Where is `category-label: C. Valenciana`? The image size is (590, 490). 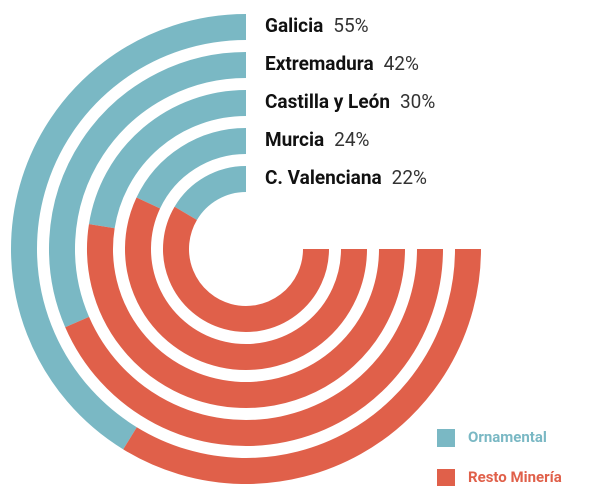 category-label: C. Valenciana is located at coordinates (323, 177).